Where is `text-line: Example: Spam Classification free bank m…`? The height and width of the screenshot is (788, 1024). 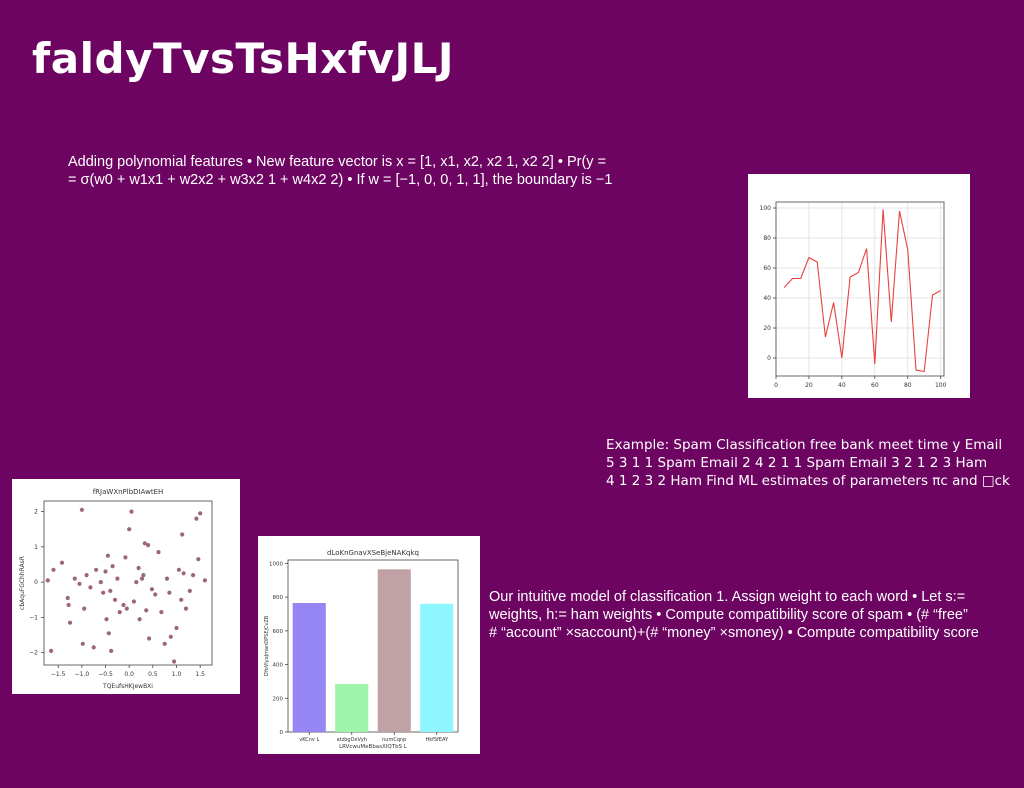
text-line: Example: Spam Classification free bank m… is located at coordinates (804, 445).